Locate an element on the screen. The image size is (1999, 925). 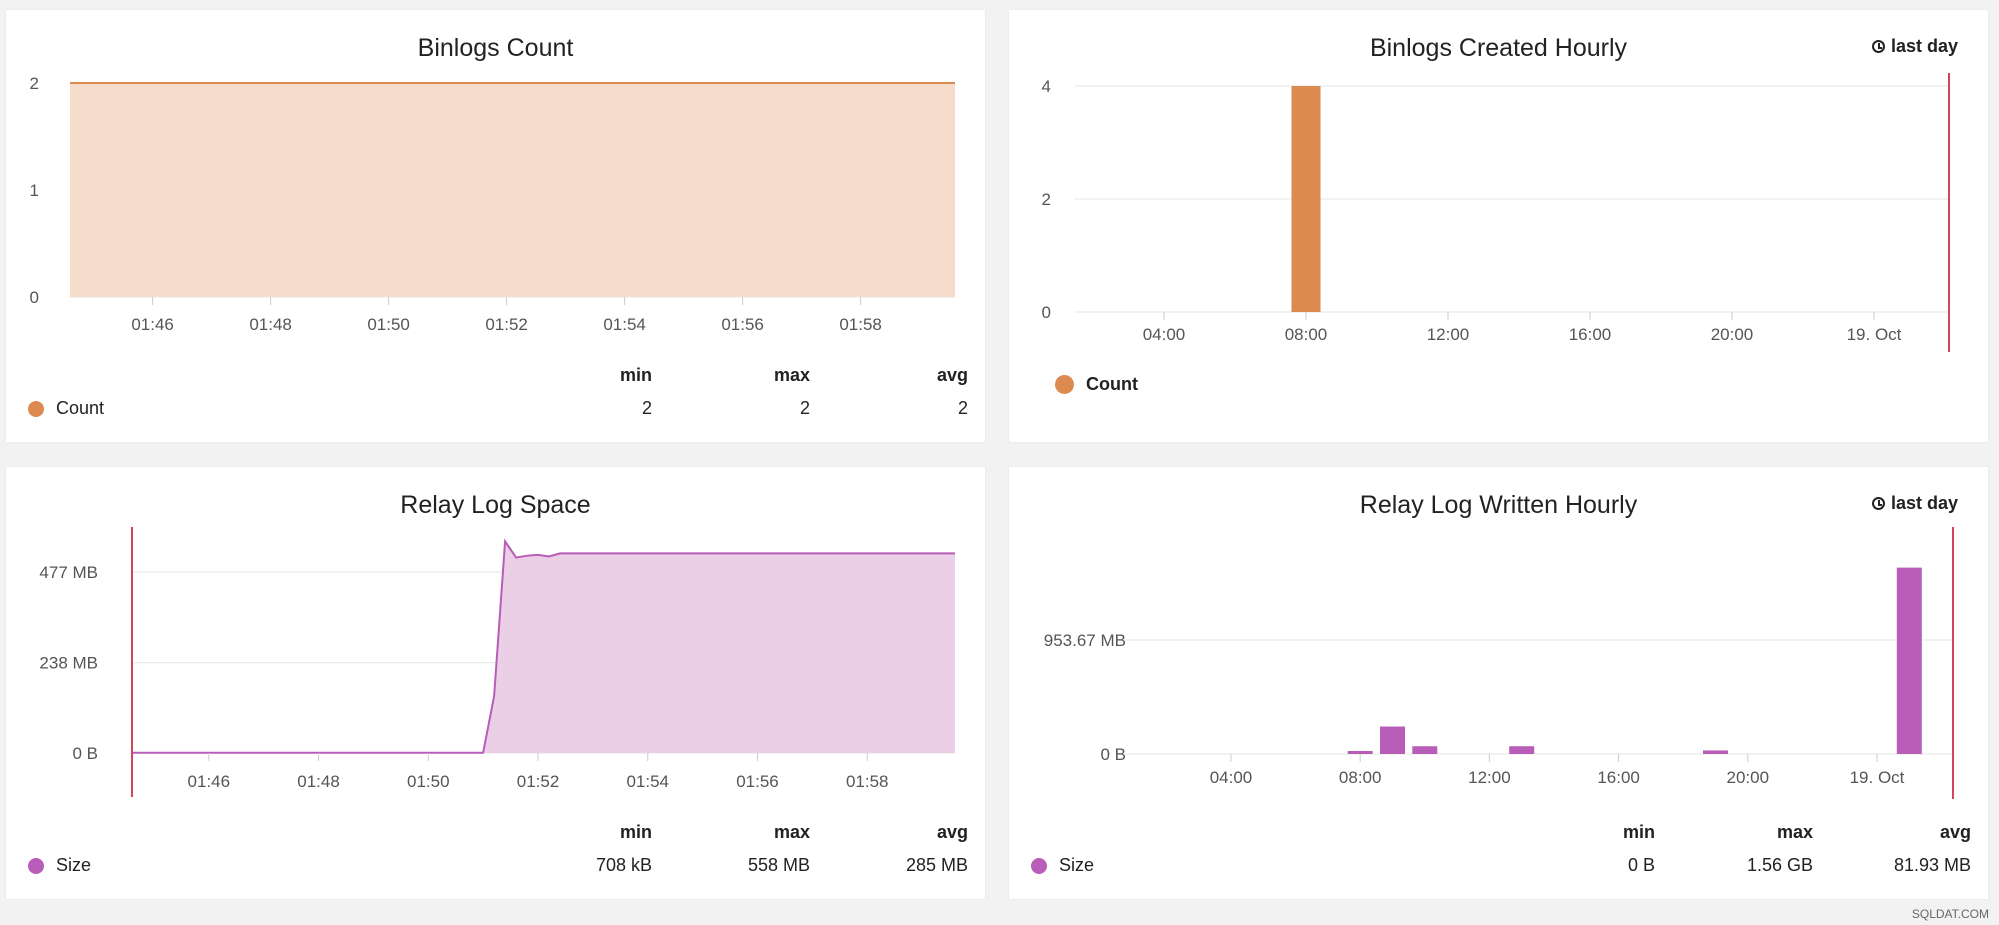
series-line is located at coordinates (543, 646).